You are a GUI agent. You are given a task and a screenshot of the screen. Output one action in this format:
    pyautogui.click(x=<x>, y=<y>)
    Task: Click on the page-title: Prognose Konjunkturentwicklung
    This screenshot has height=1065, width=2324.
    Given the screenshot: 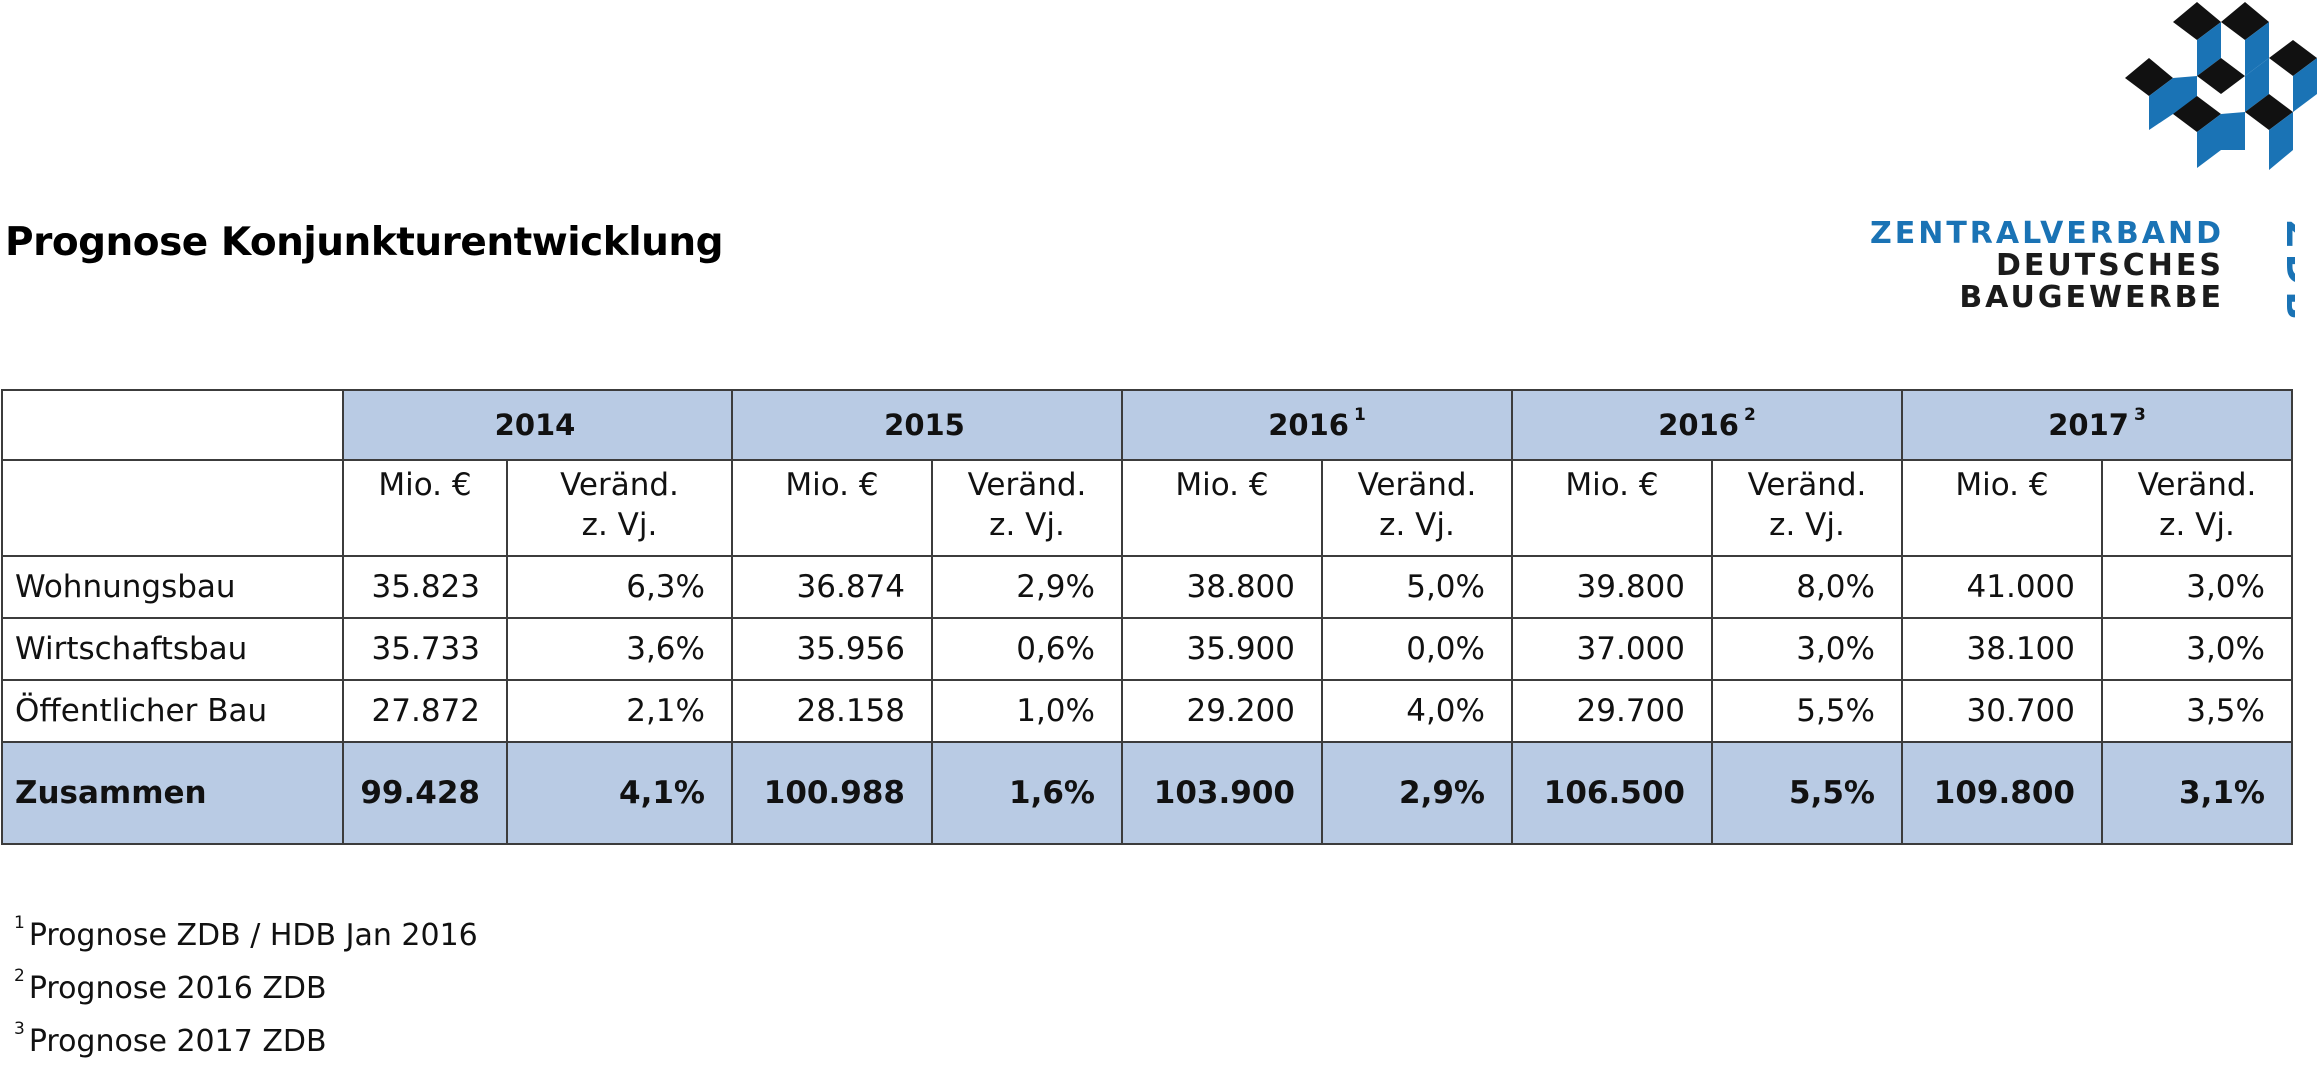 What is the action you would take?
    pyautogui.click(x=364, y=242)
    